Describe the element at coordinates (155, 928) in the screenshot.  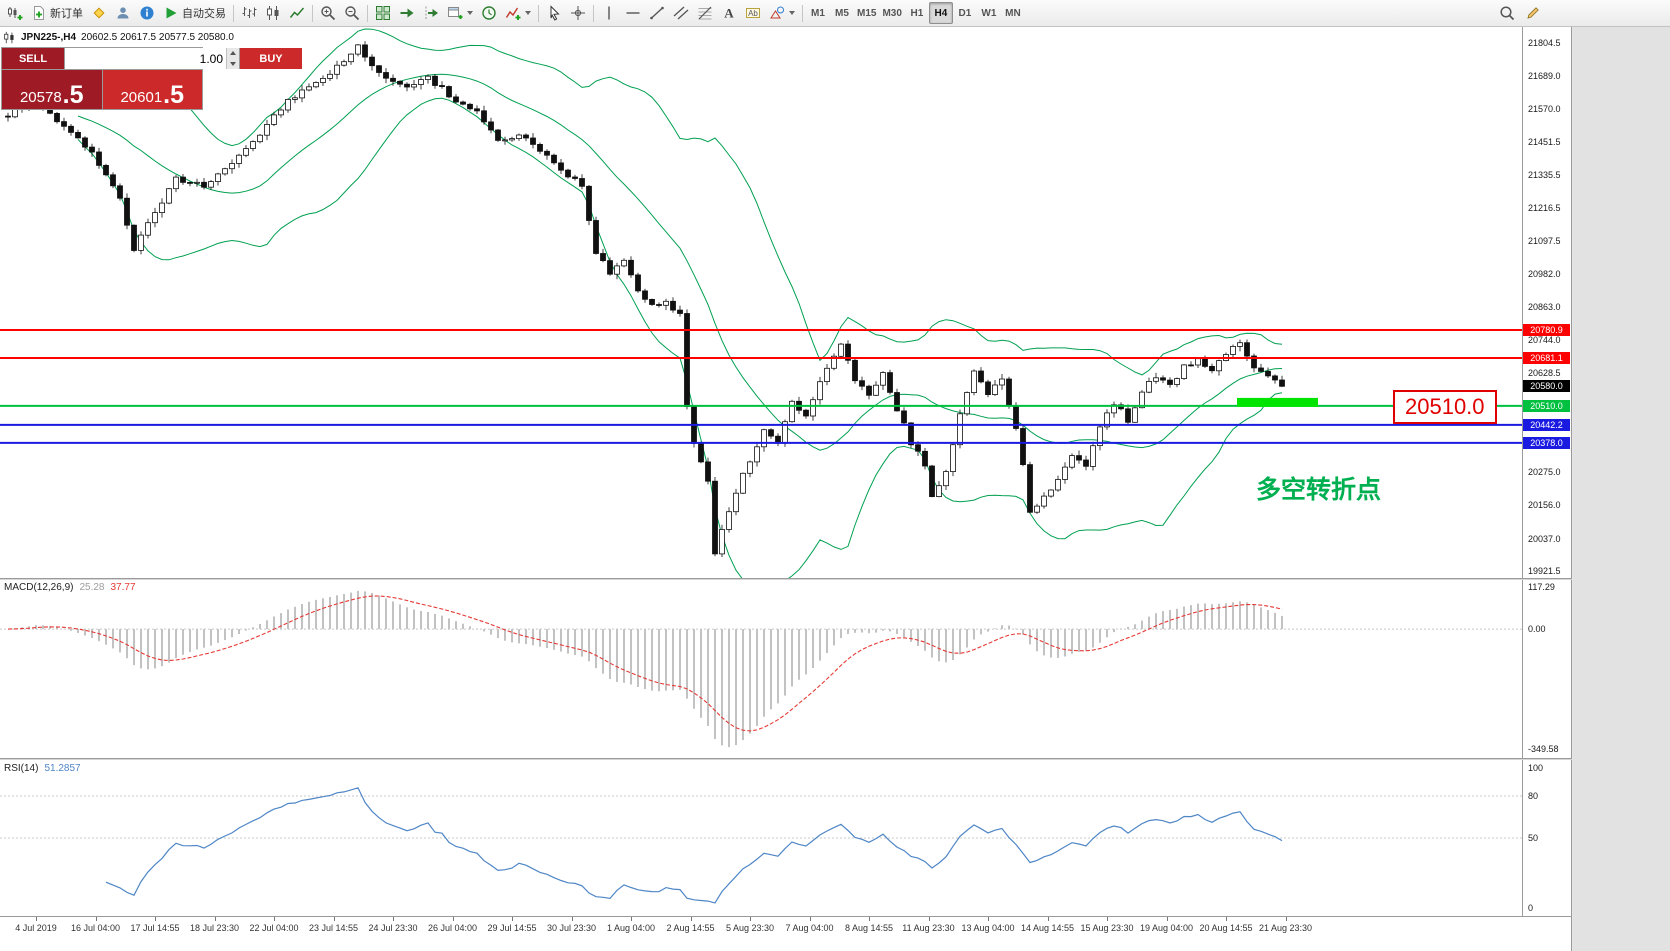
I see `time-tick-label: 17 Jul 14:55` at that location.